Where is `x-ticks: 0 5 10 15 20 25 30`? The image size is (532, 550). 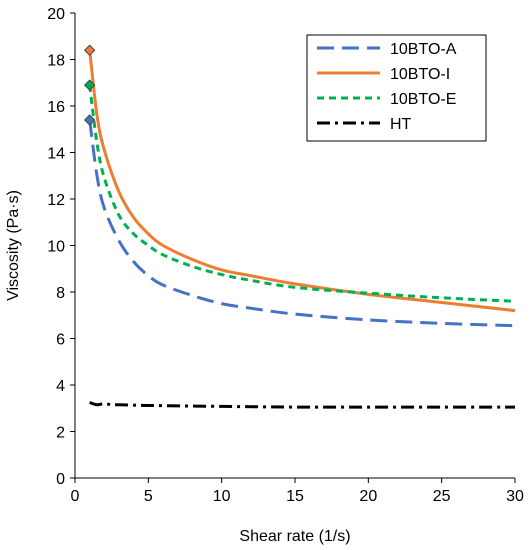 x-ticks: 0 5 10 15 20 25 30 is located at coordinates (297, 491).